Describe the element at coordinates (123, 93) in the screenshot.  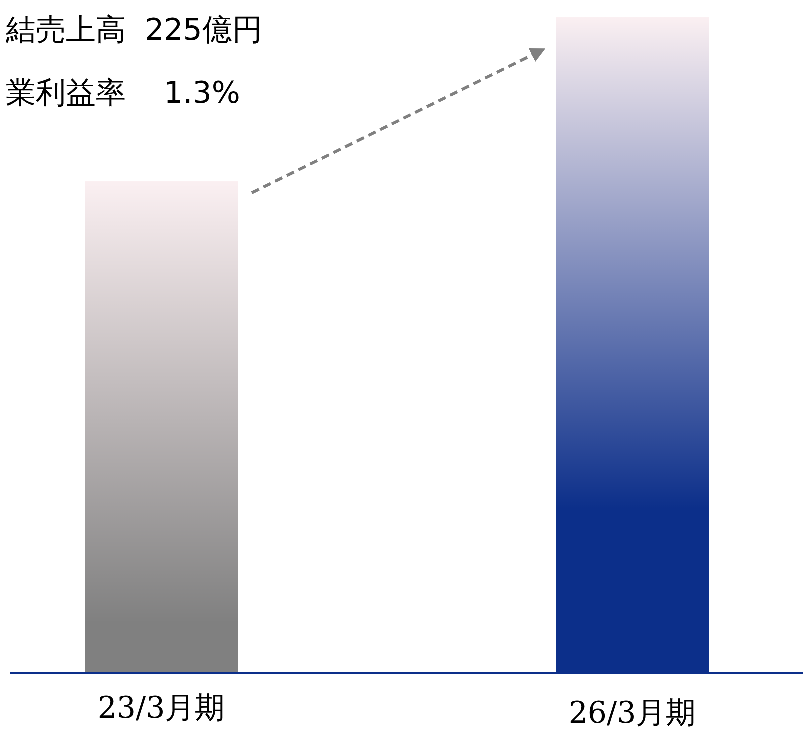
I see `annotation: 業利益率 1.3%` at that location.